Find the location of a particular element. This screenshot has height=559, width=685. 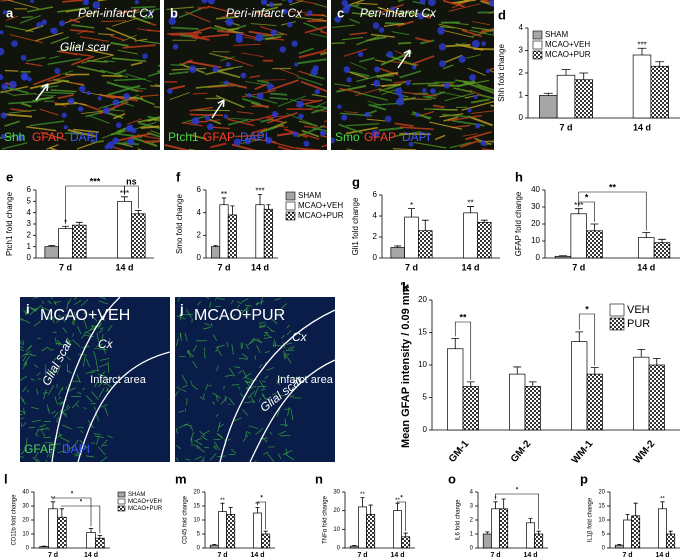

y-tick-label: 1 is located at coordinates (521, 95).